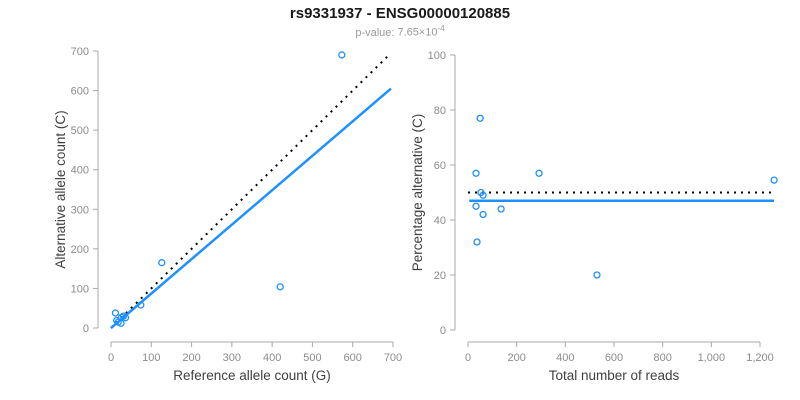 The height and width of the screenshot is (400, 800). What do you see at coordinates (440, 166) in the screenshot?
I see `y-tick-label: 60` at bounding box center [440, 166].